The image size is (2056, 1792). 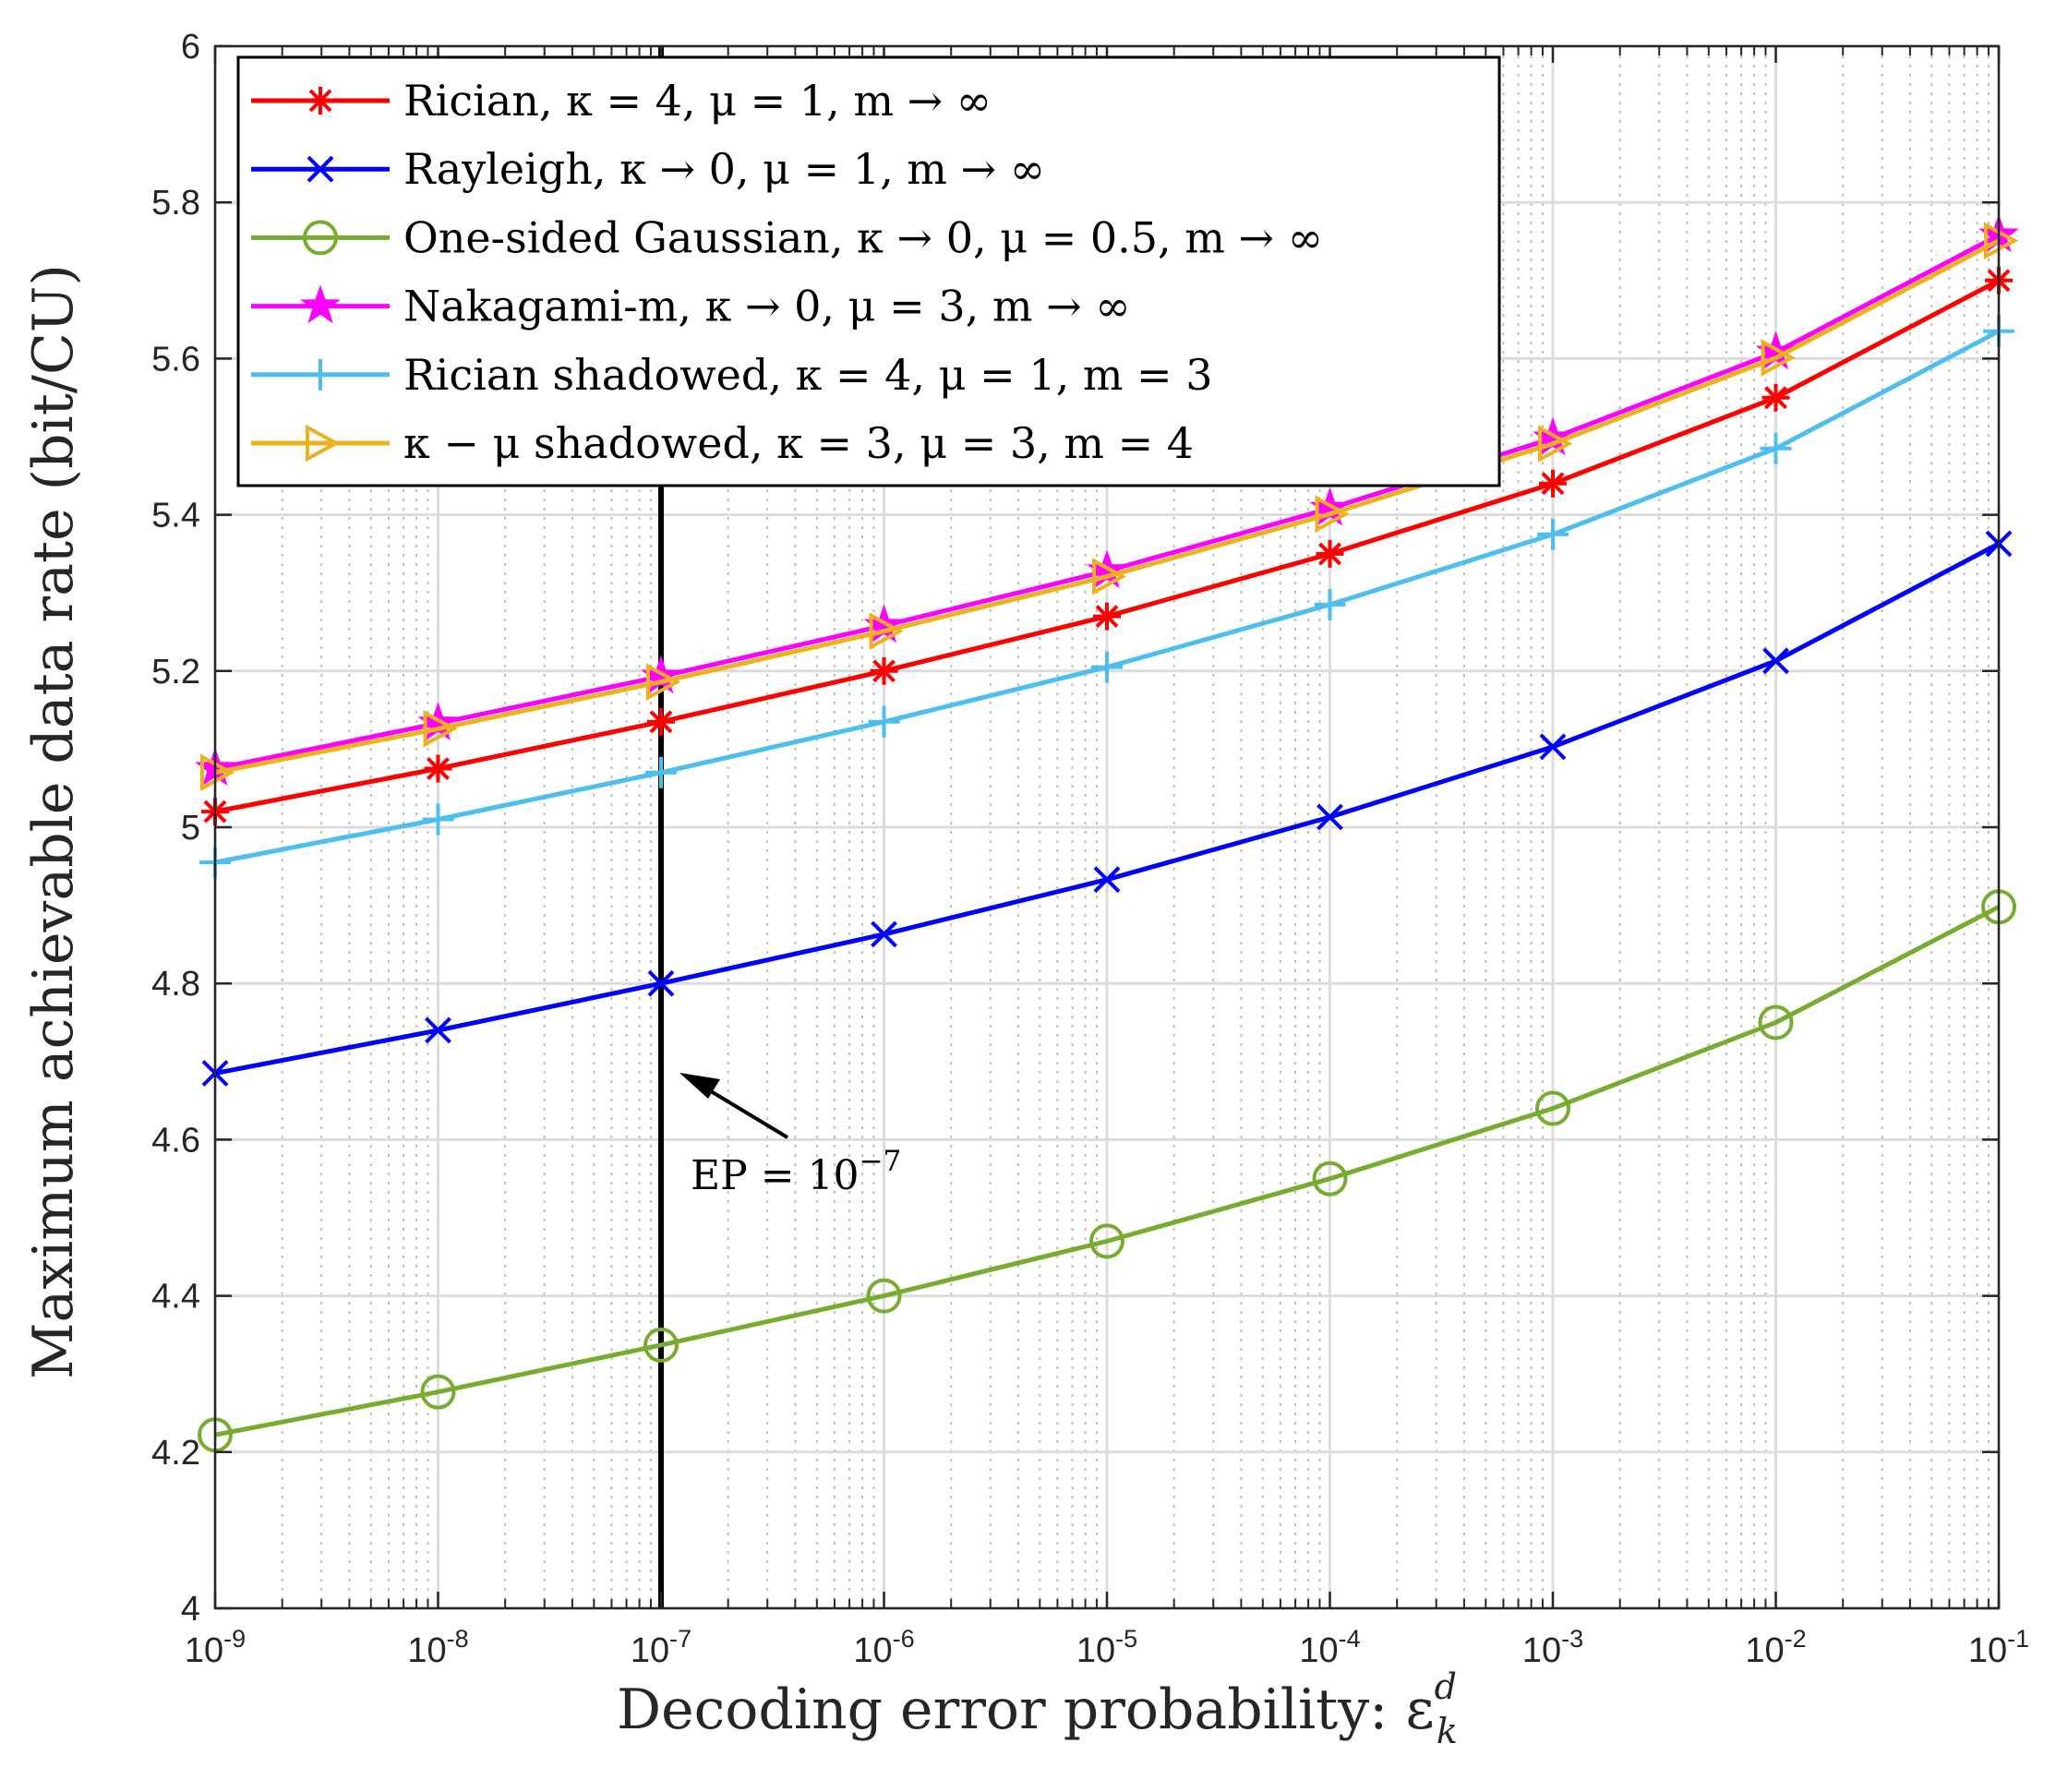 I want to click on ep-annotation: EP = 10−7, so click(x=790, y=1136).